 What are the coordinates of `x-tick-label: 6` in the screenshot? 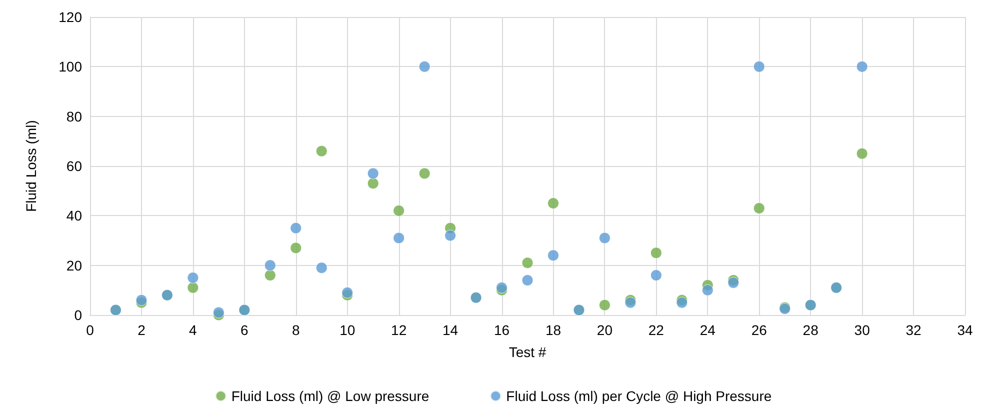 It's located at (244, 330).